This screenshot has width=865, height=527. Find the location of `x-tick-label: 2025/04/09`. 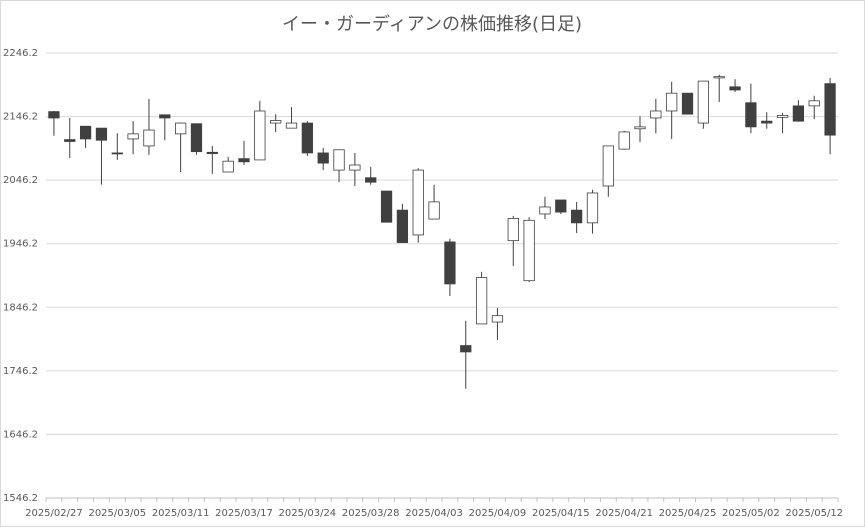

x-tick-label: 2025/04/09 is located at coordinates (498, 513).